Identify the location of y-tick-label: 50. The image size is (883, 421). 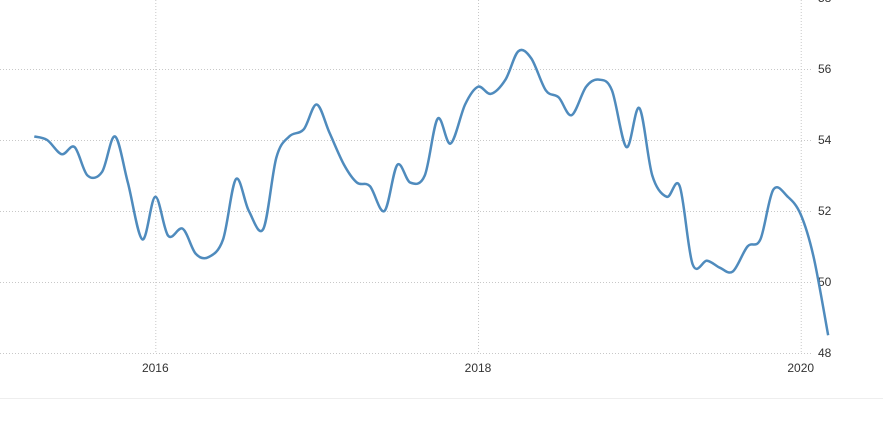
(825, 282).